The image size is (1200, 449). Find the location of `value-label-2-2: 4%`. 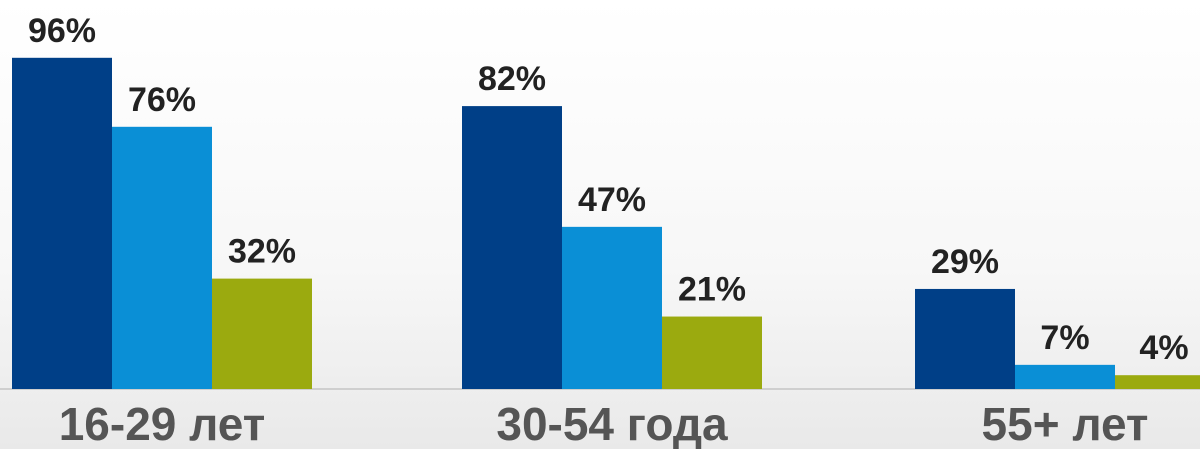

value-label-2-2: 4% is located at coordinates (1163, 348).